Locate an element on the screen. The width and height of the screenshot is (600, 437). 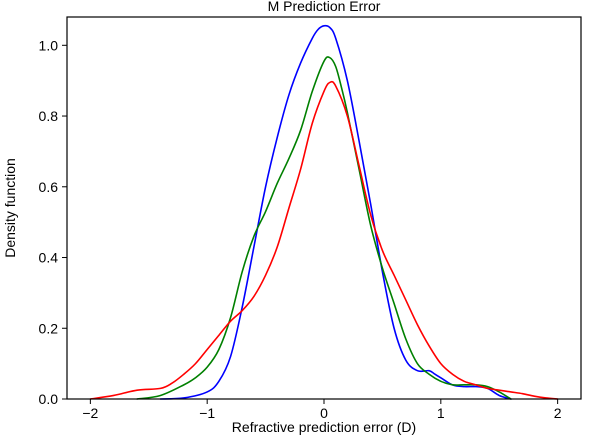
y-axis-label: Density function is located at coordinates (10, 208).